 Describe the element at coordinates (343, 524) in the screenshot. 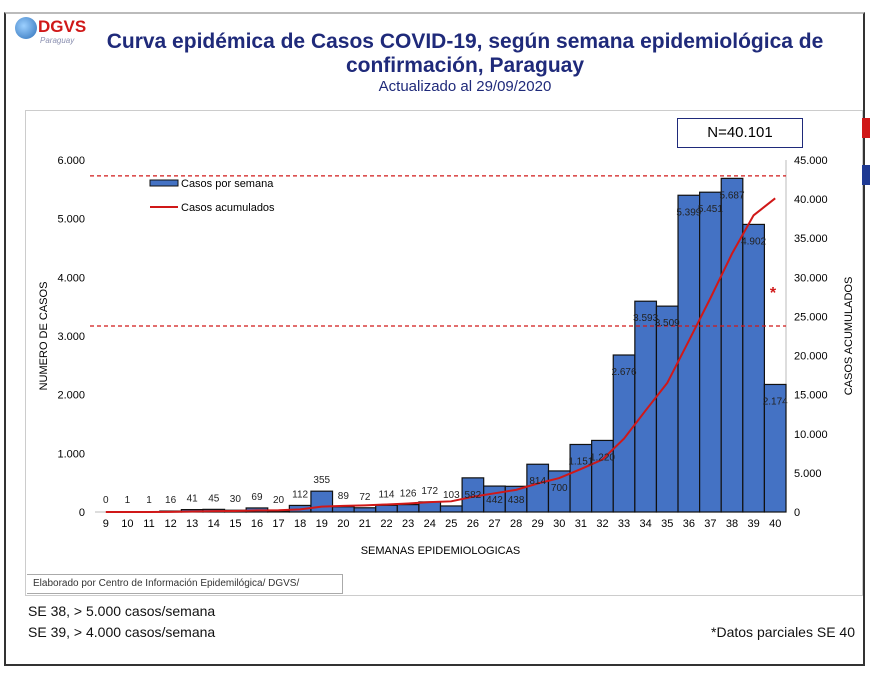

I see `x-tick-label: 20` at that location.